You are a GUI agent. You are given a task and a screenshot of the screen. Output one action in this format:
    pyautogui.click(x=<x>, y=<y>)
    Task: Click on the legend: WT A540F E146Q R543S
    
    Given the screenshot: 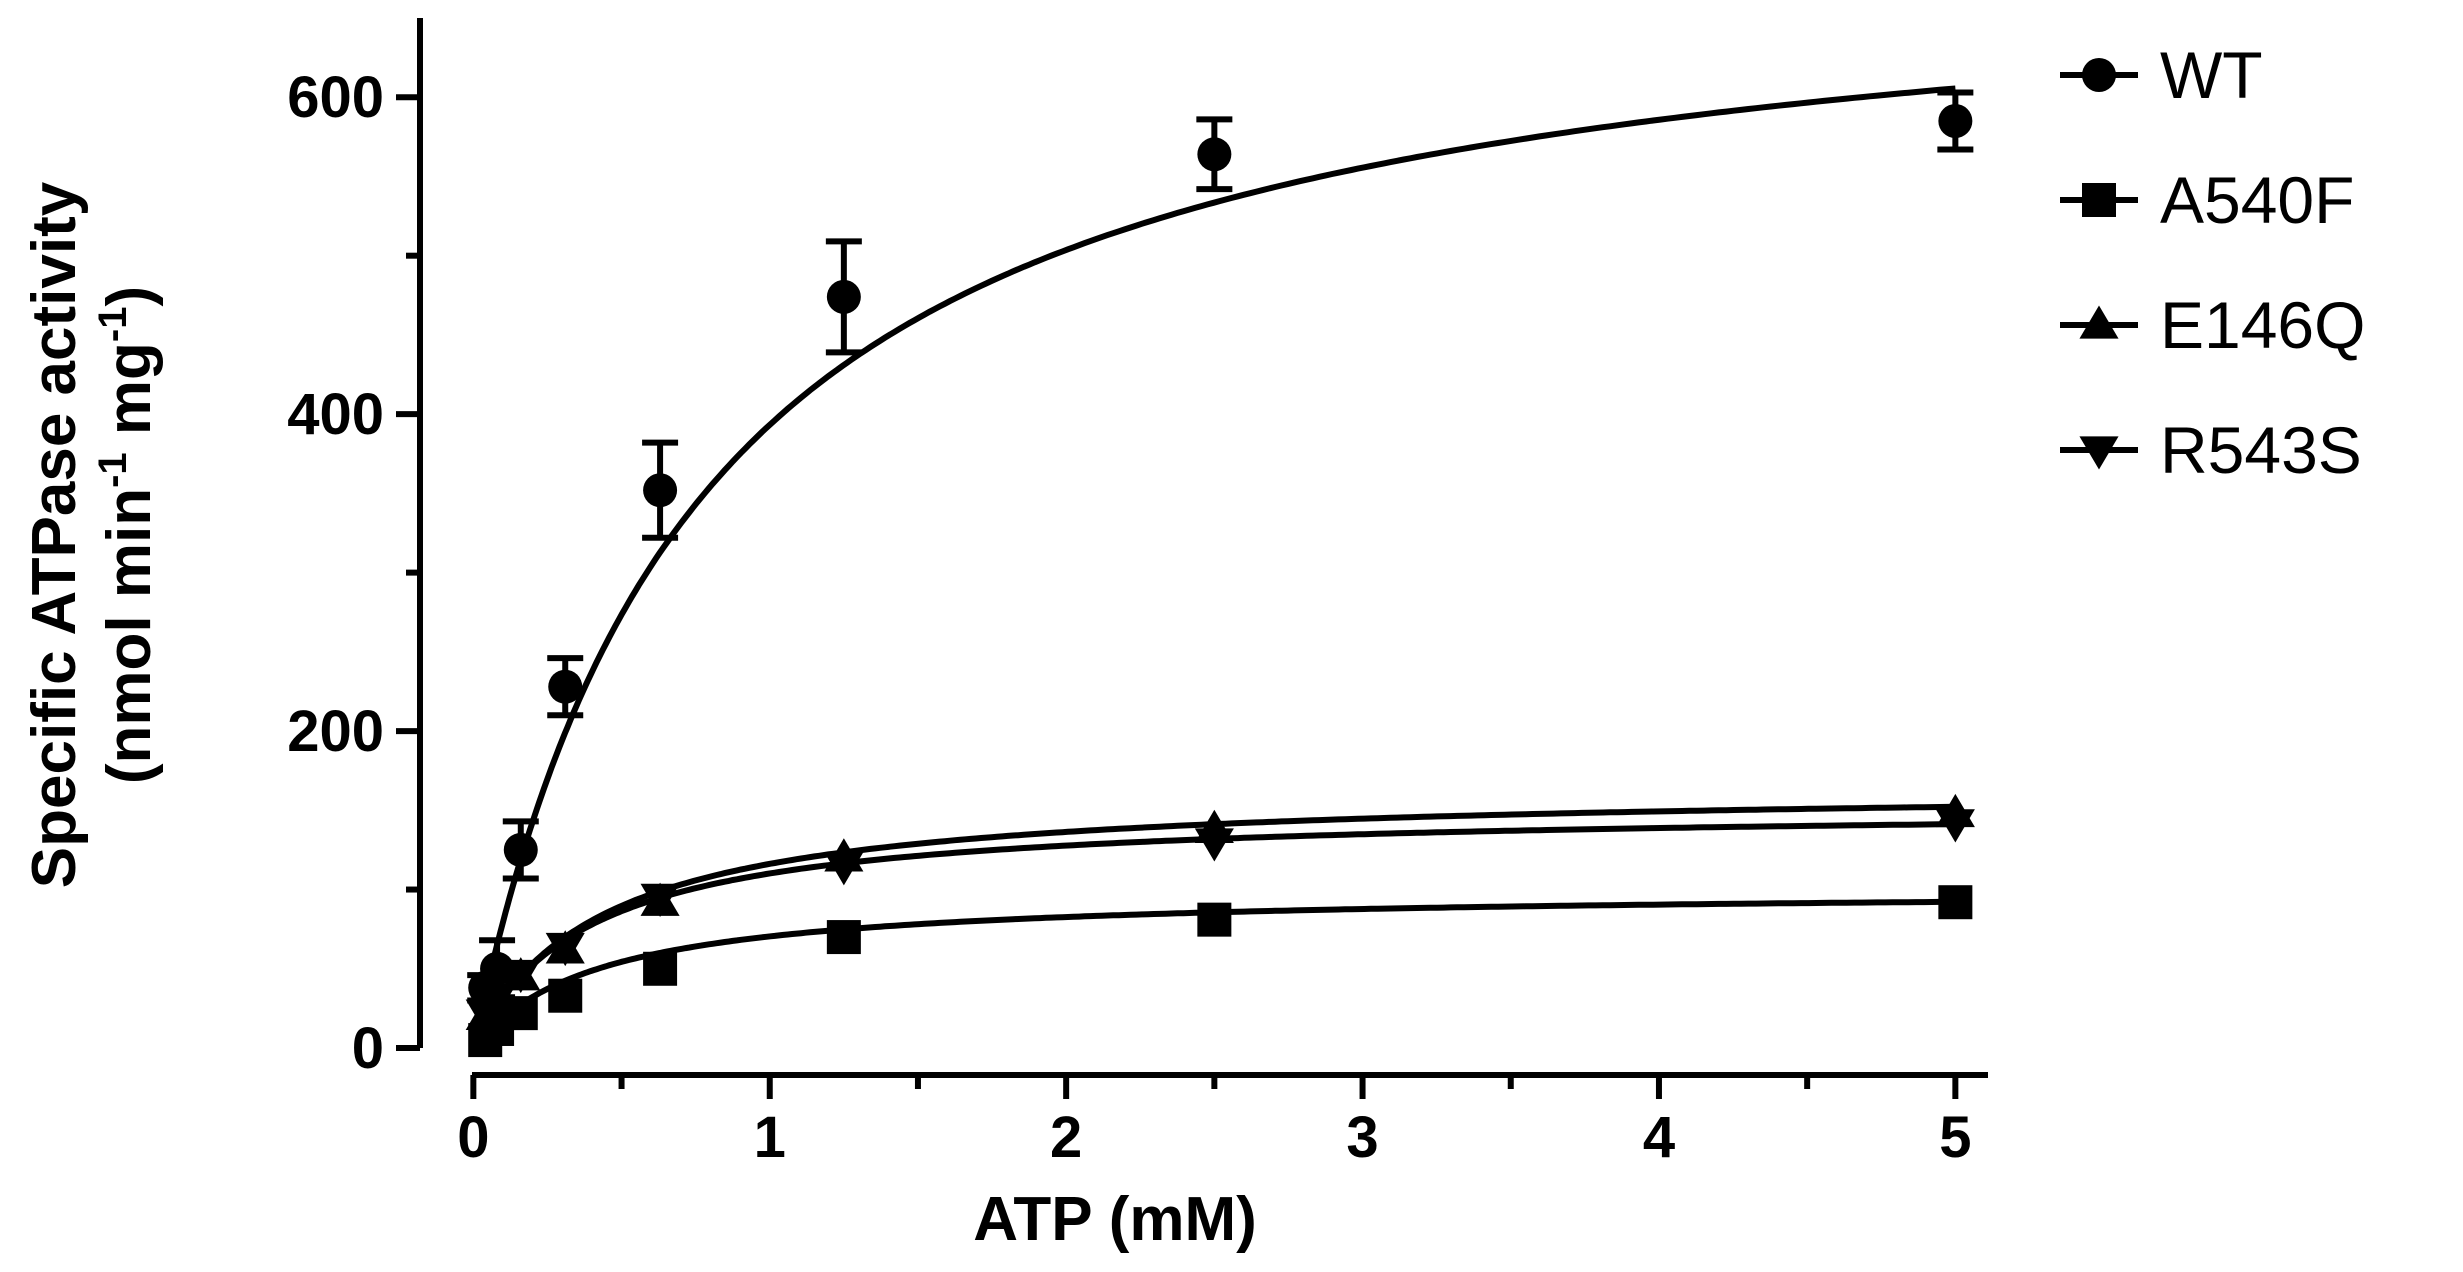 What is the action you would take?
    pyautogui.click(x=2212, y=262)
    